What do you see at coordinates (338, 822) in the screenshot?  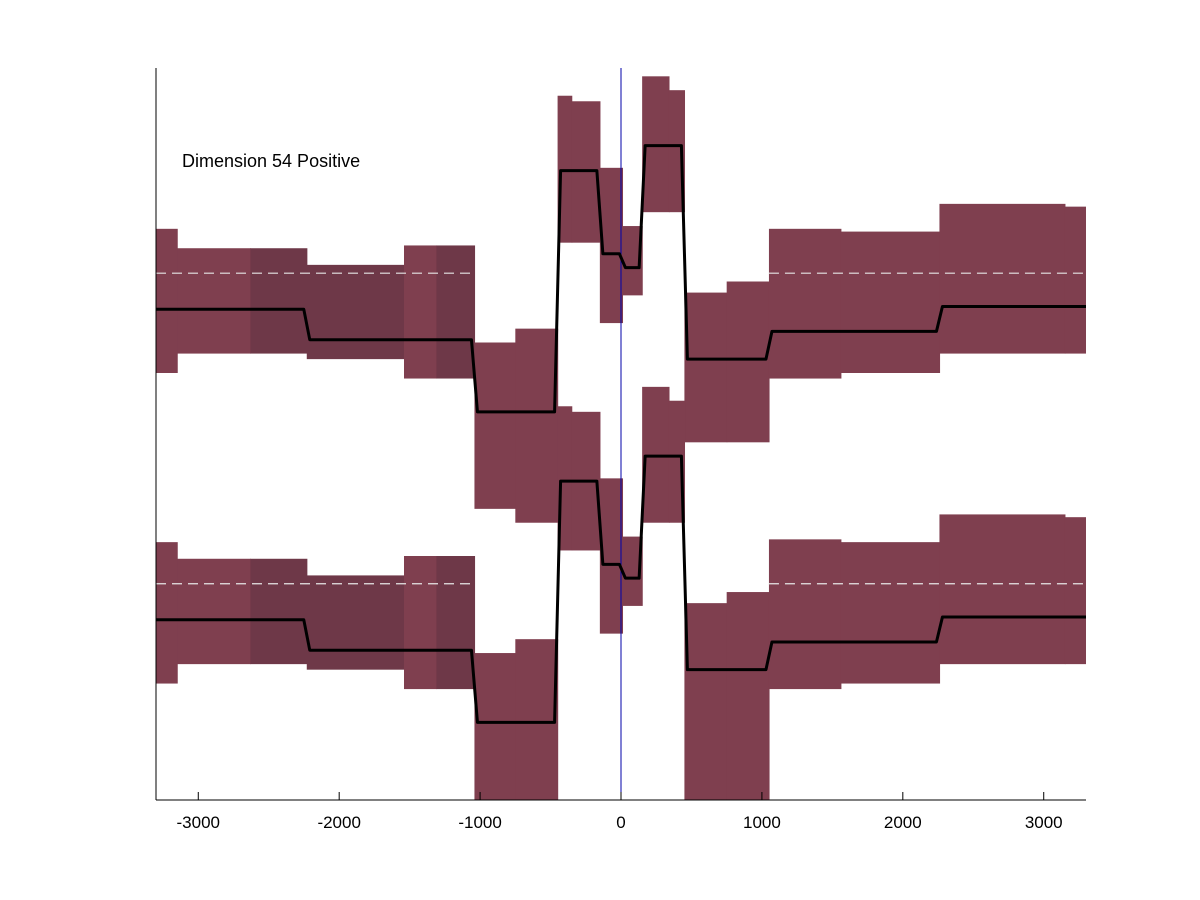 I see `x-tick-label: -2000` at bounding box center [338, 822].